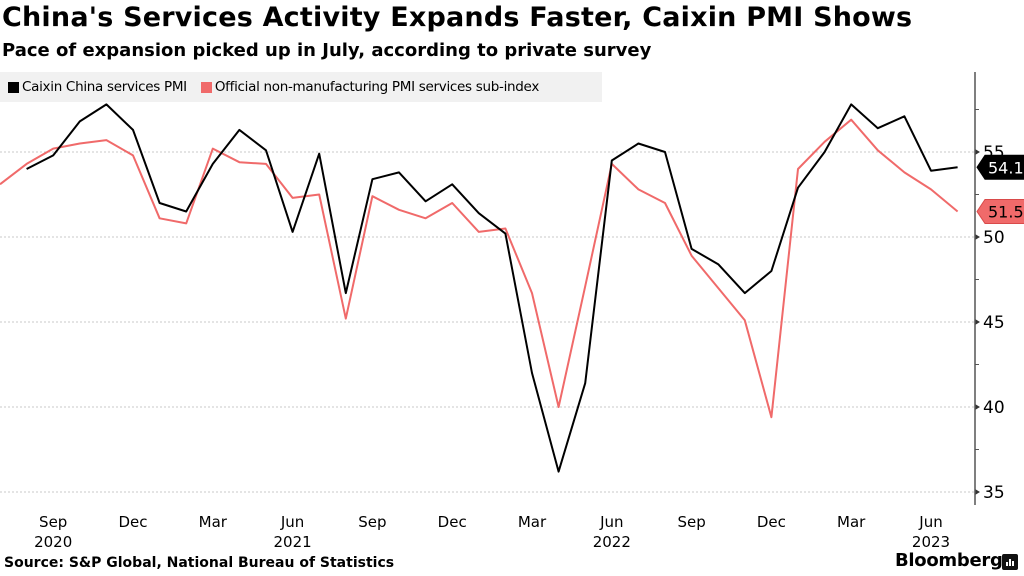 This screenshot has width=1024, height=576. I want to click on x-year-label: 2020, so click(53, 542).